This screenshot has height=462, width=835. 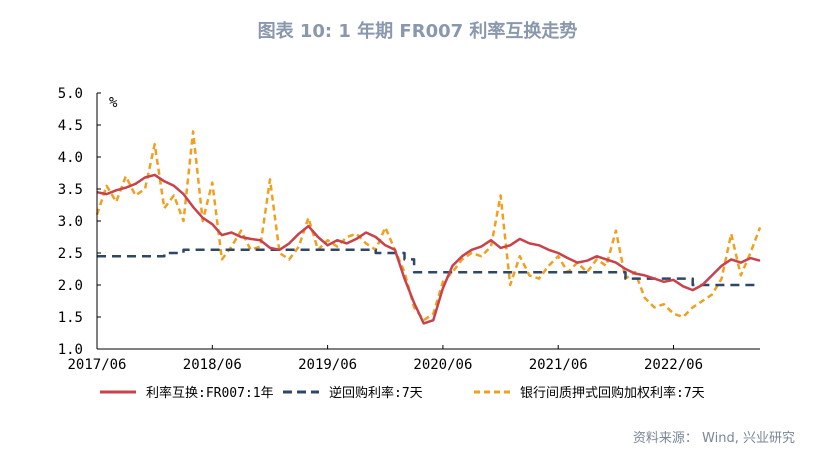 I want to click on chart-title: 图表 10: 1 年期 FR007 利率互换走势, so click(x=418, y=31).